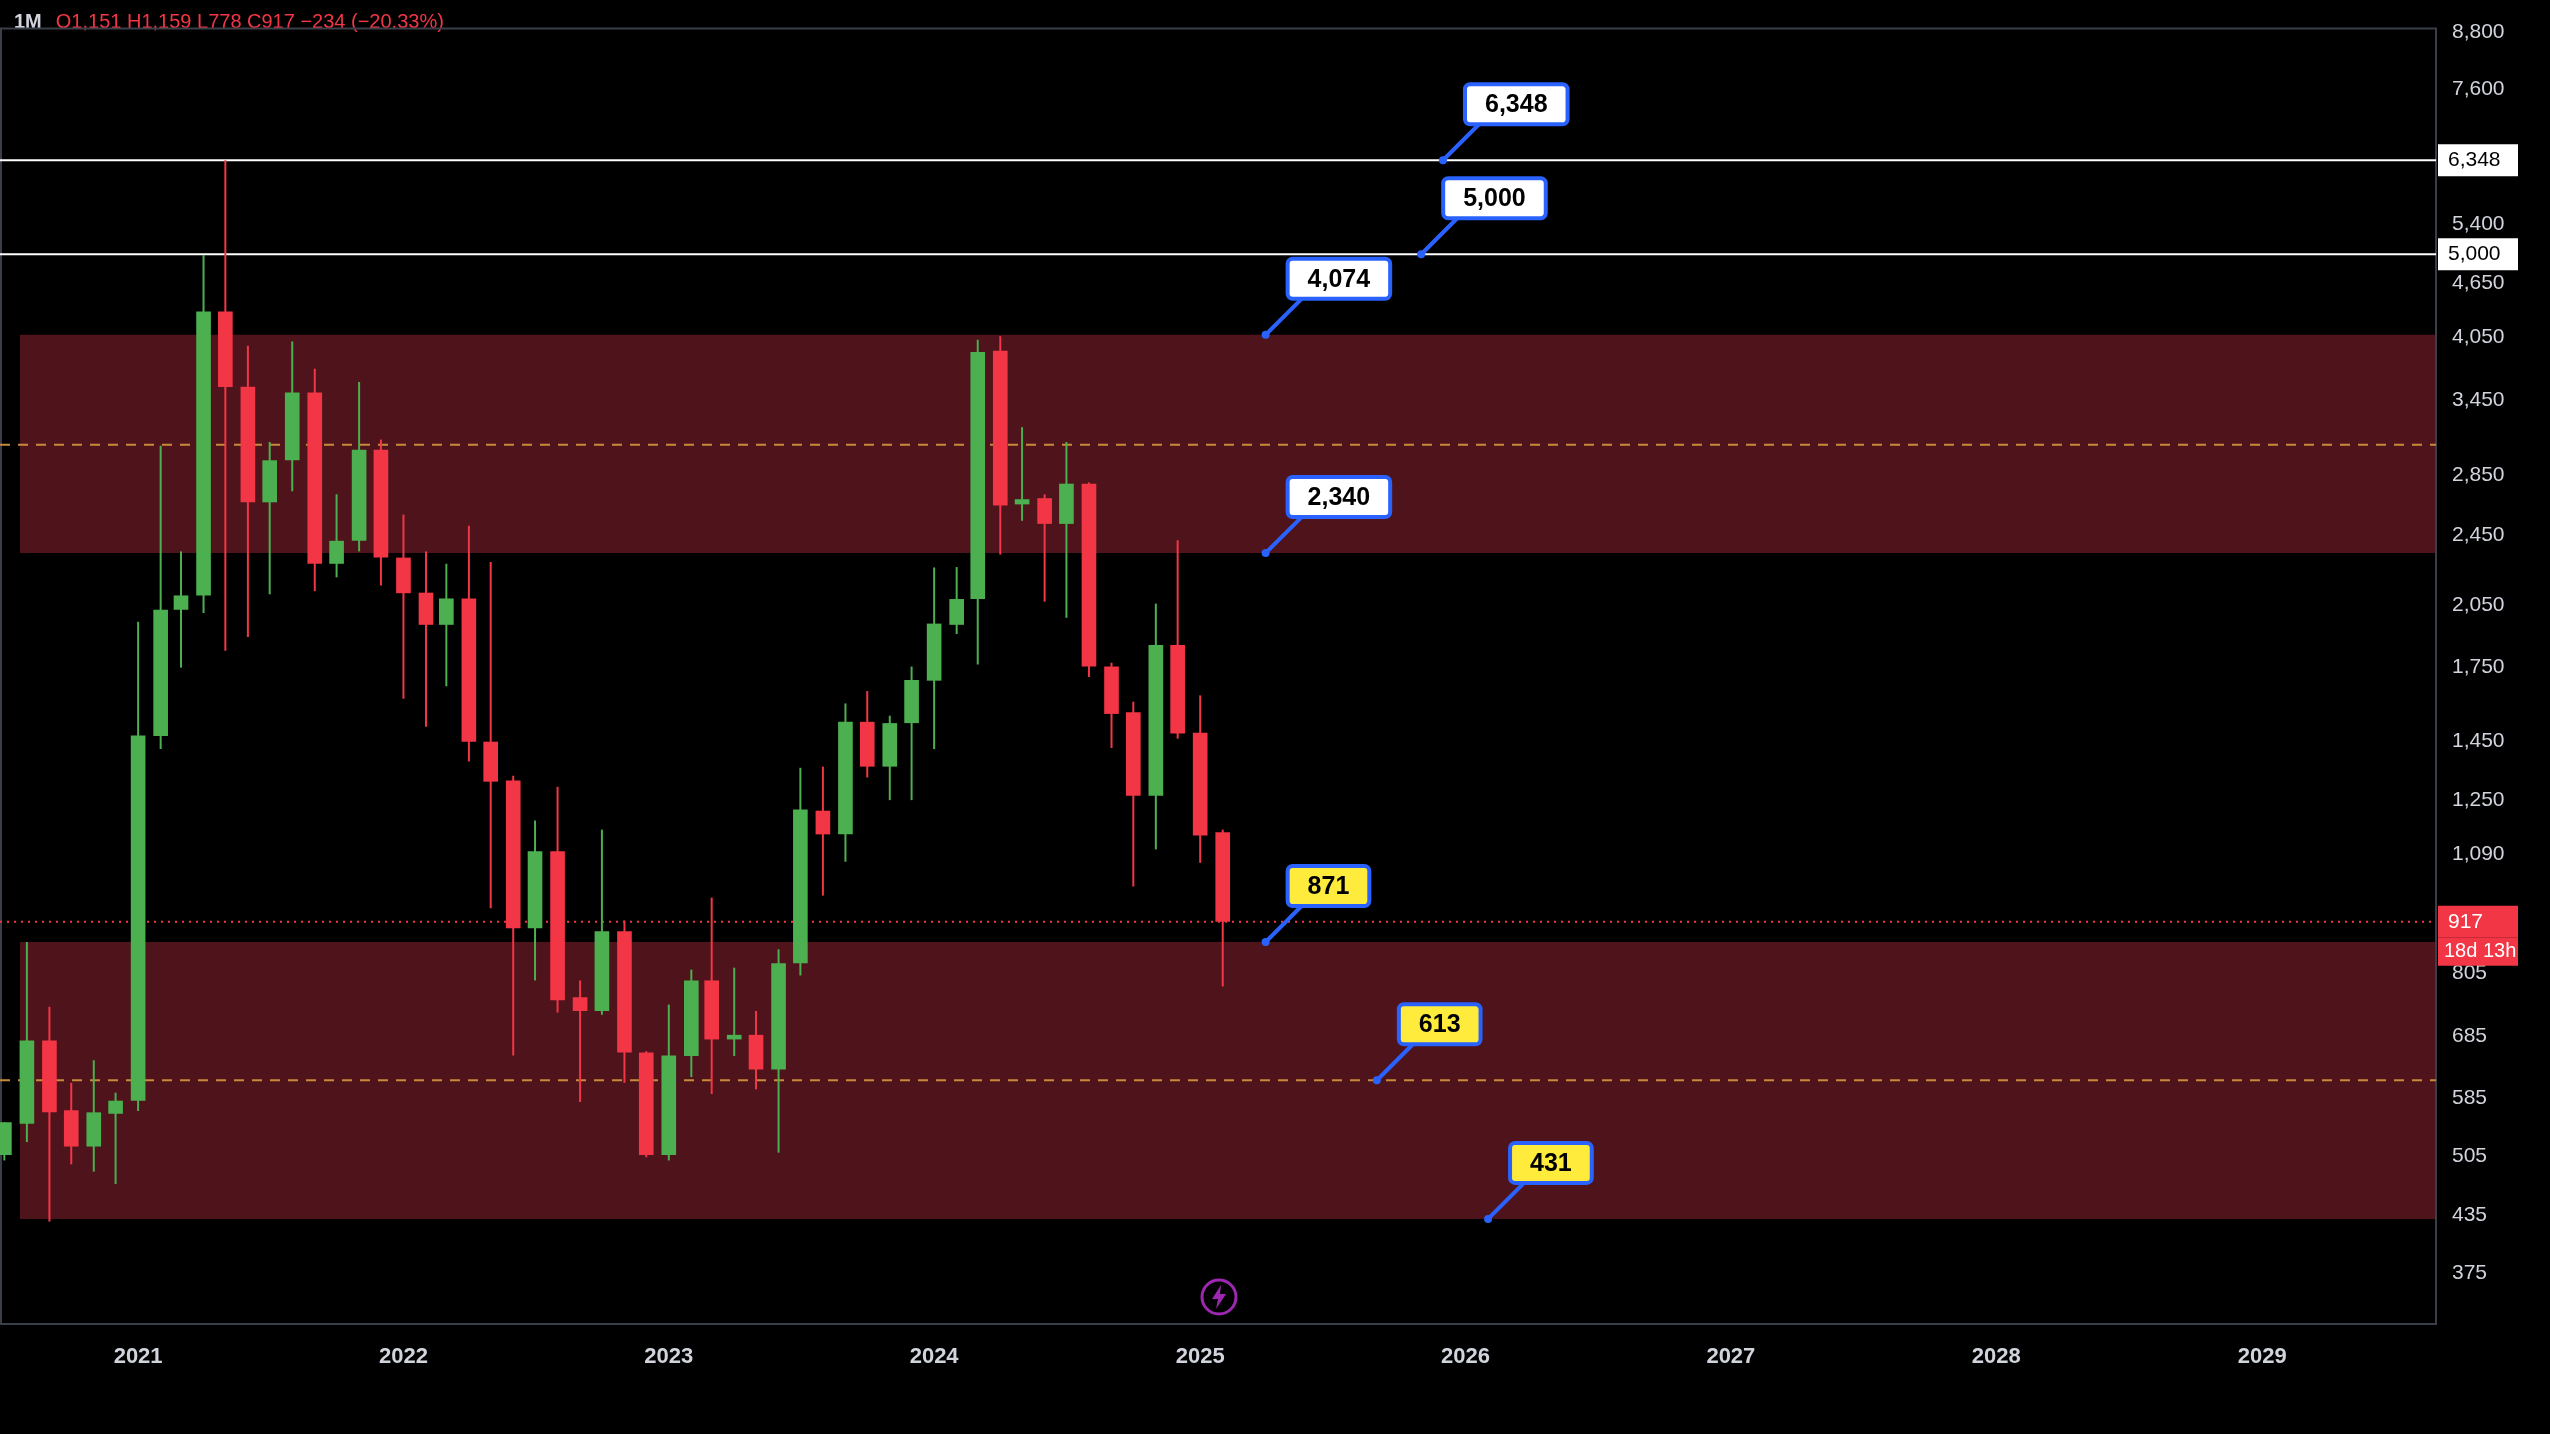 This screenshot has width=2550, height=1434. What do you see at coordinates (2478, 474) in the screenshot?
I see `y-tick-label: 2,850` at bounding box center [2478, 474].